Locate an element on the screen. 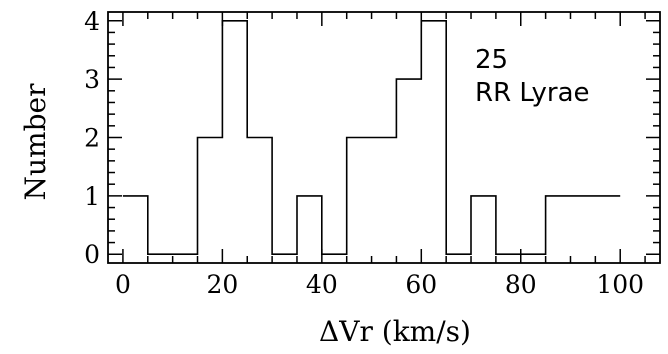 The image size is (668, 354). y-axis-label: Number is located at coordinates (35, 142).